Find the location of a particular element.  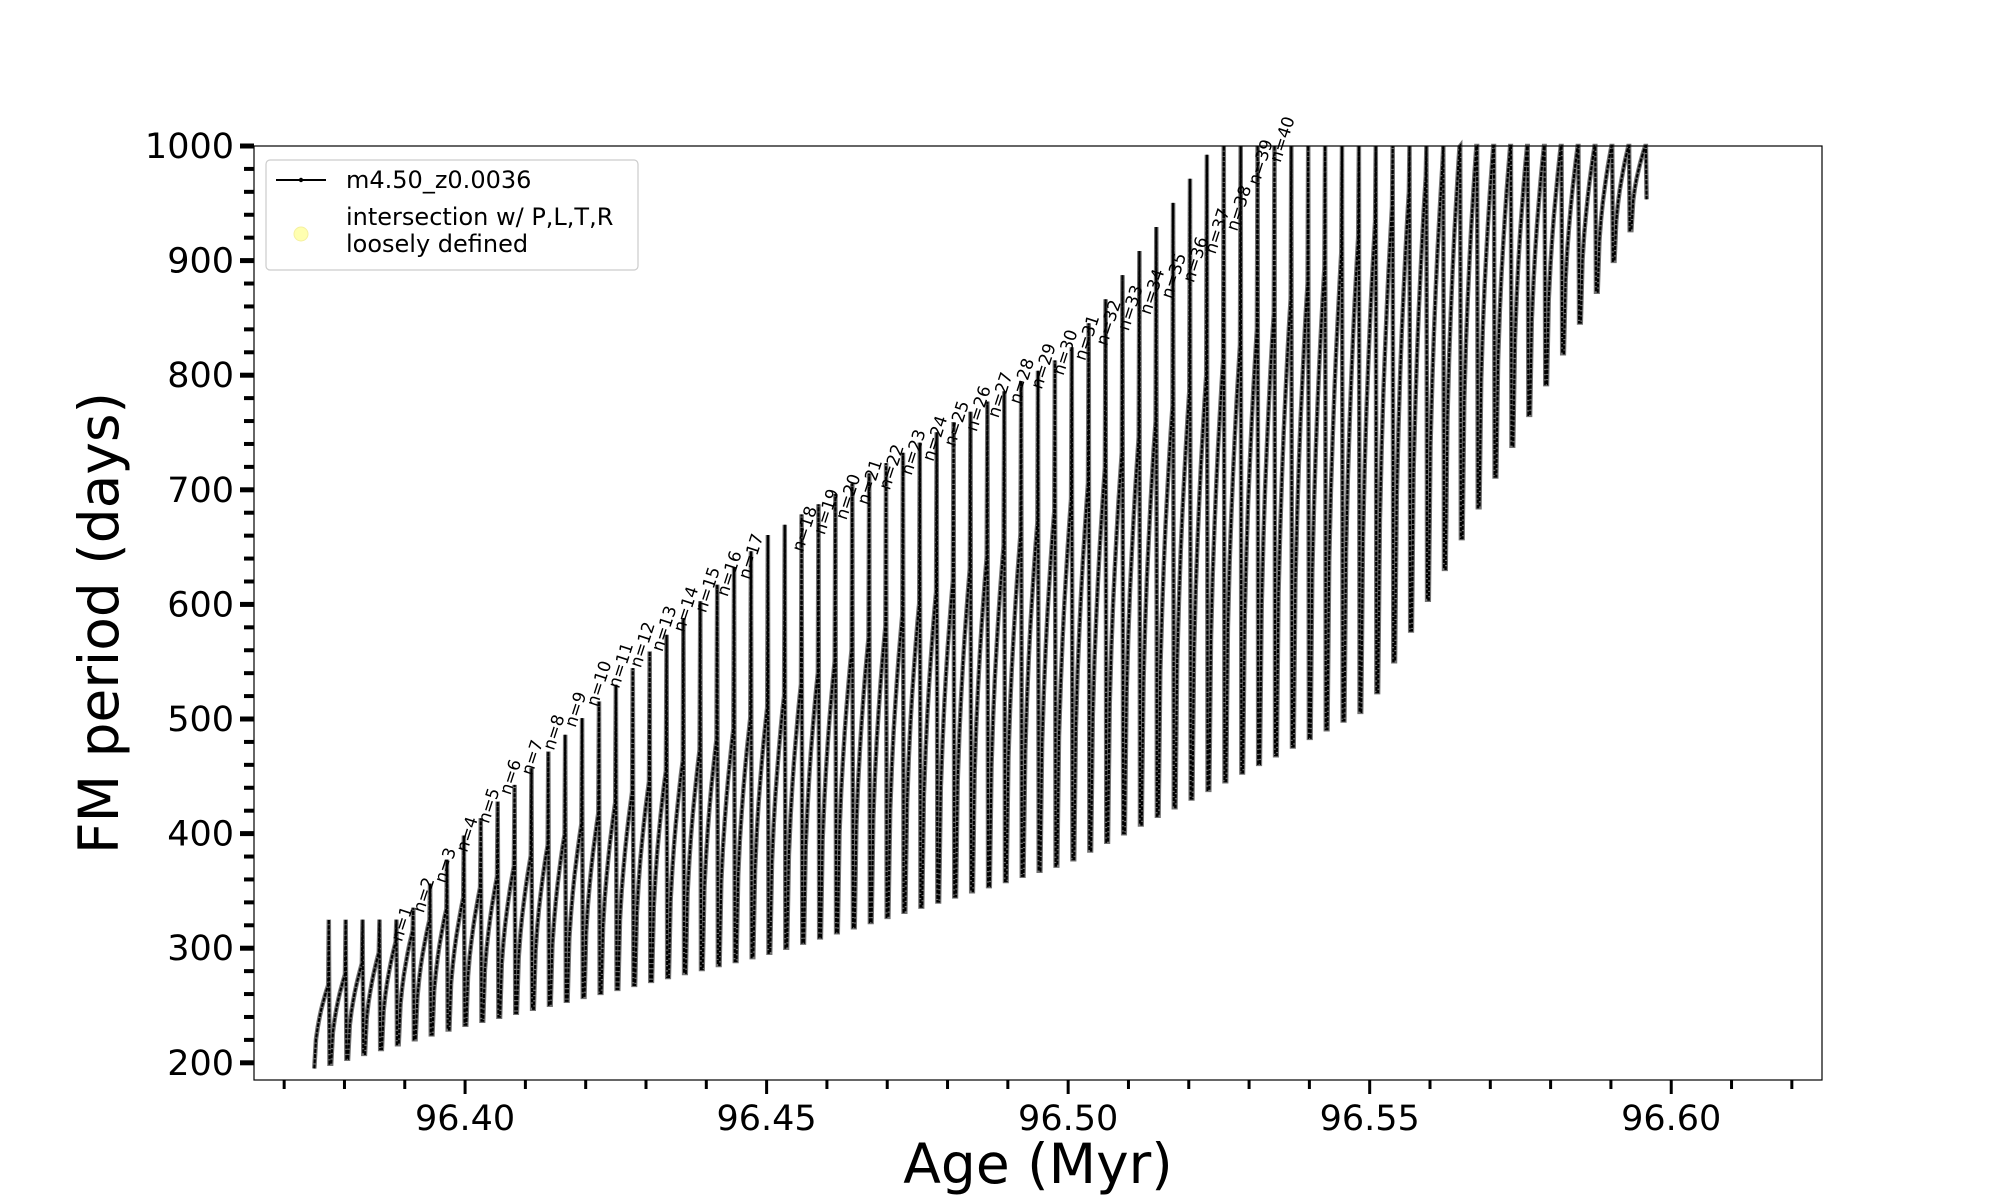

y-tick-label: 700 is located at coordinates (200, 491).